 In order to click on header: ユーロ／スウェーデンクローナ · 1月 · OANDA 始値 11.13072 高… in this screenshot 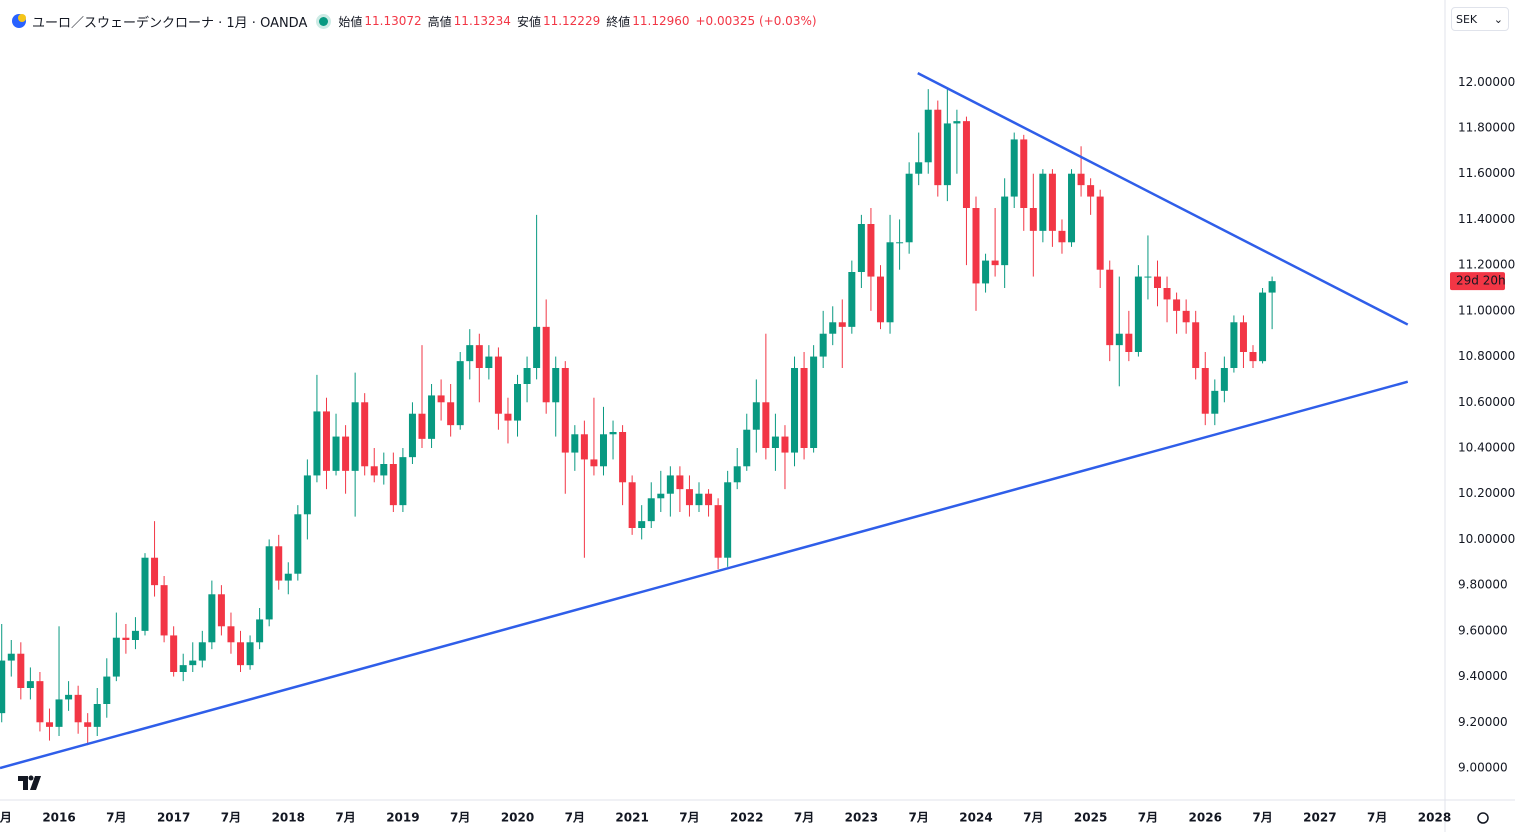, I will do `click(413, 21)`.